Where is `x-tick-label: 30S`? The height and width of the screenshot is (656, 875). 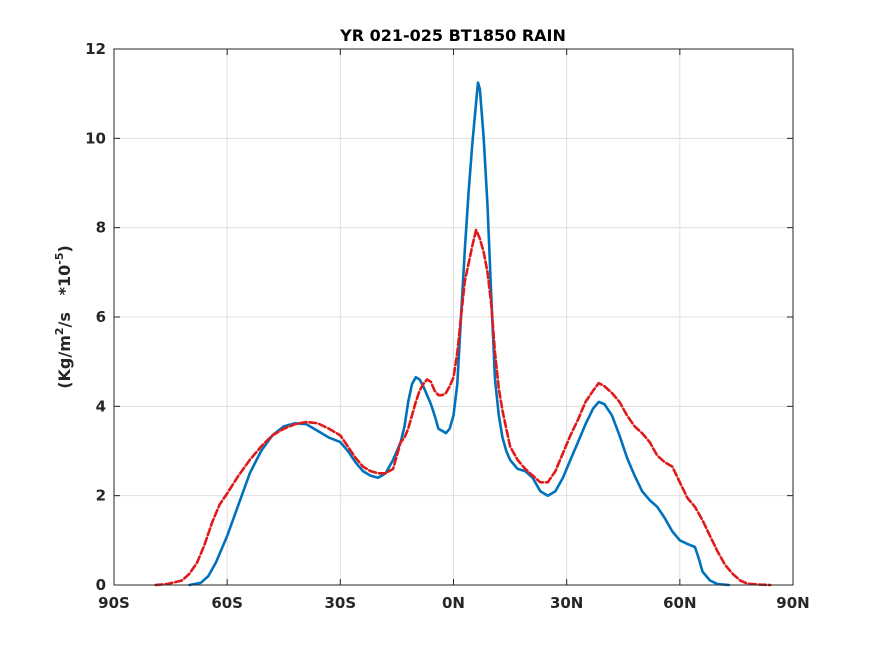
x-tick-label: 30S is located at coordinates (340, 603).